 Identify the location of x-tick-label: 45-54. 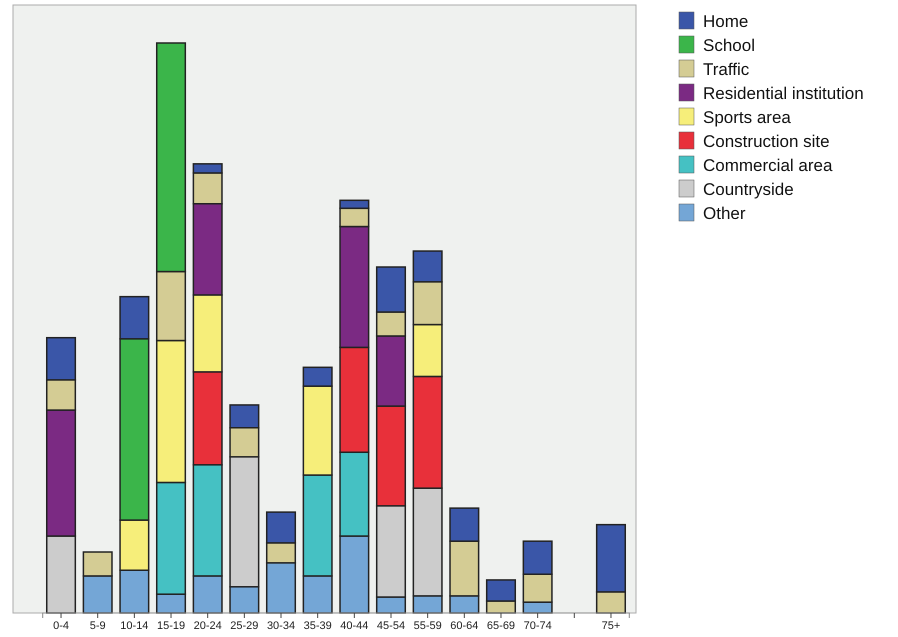
(391, 626).